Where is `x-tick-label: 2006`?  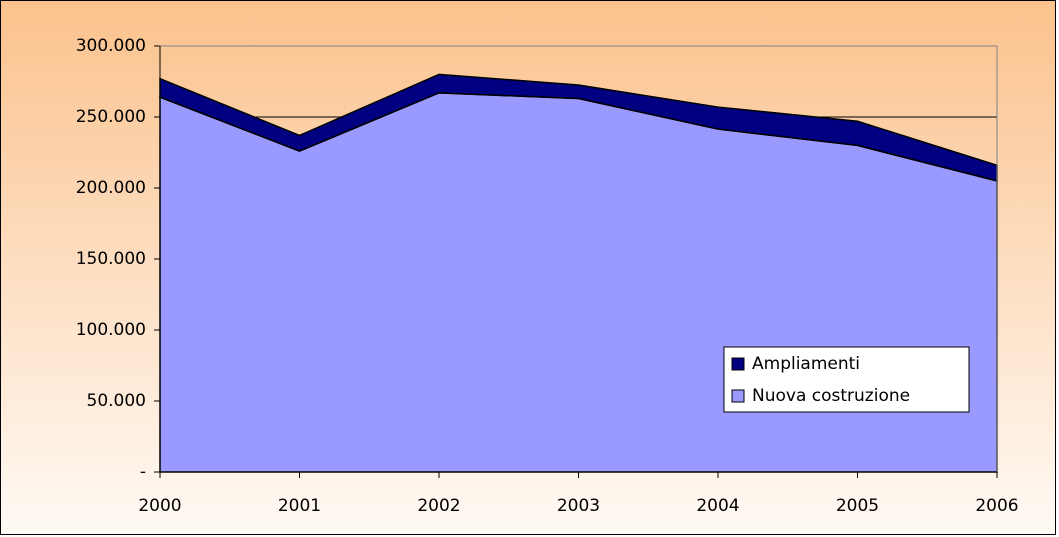
x-tick-label: 2006 is located at coordinates (996, 506).